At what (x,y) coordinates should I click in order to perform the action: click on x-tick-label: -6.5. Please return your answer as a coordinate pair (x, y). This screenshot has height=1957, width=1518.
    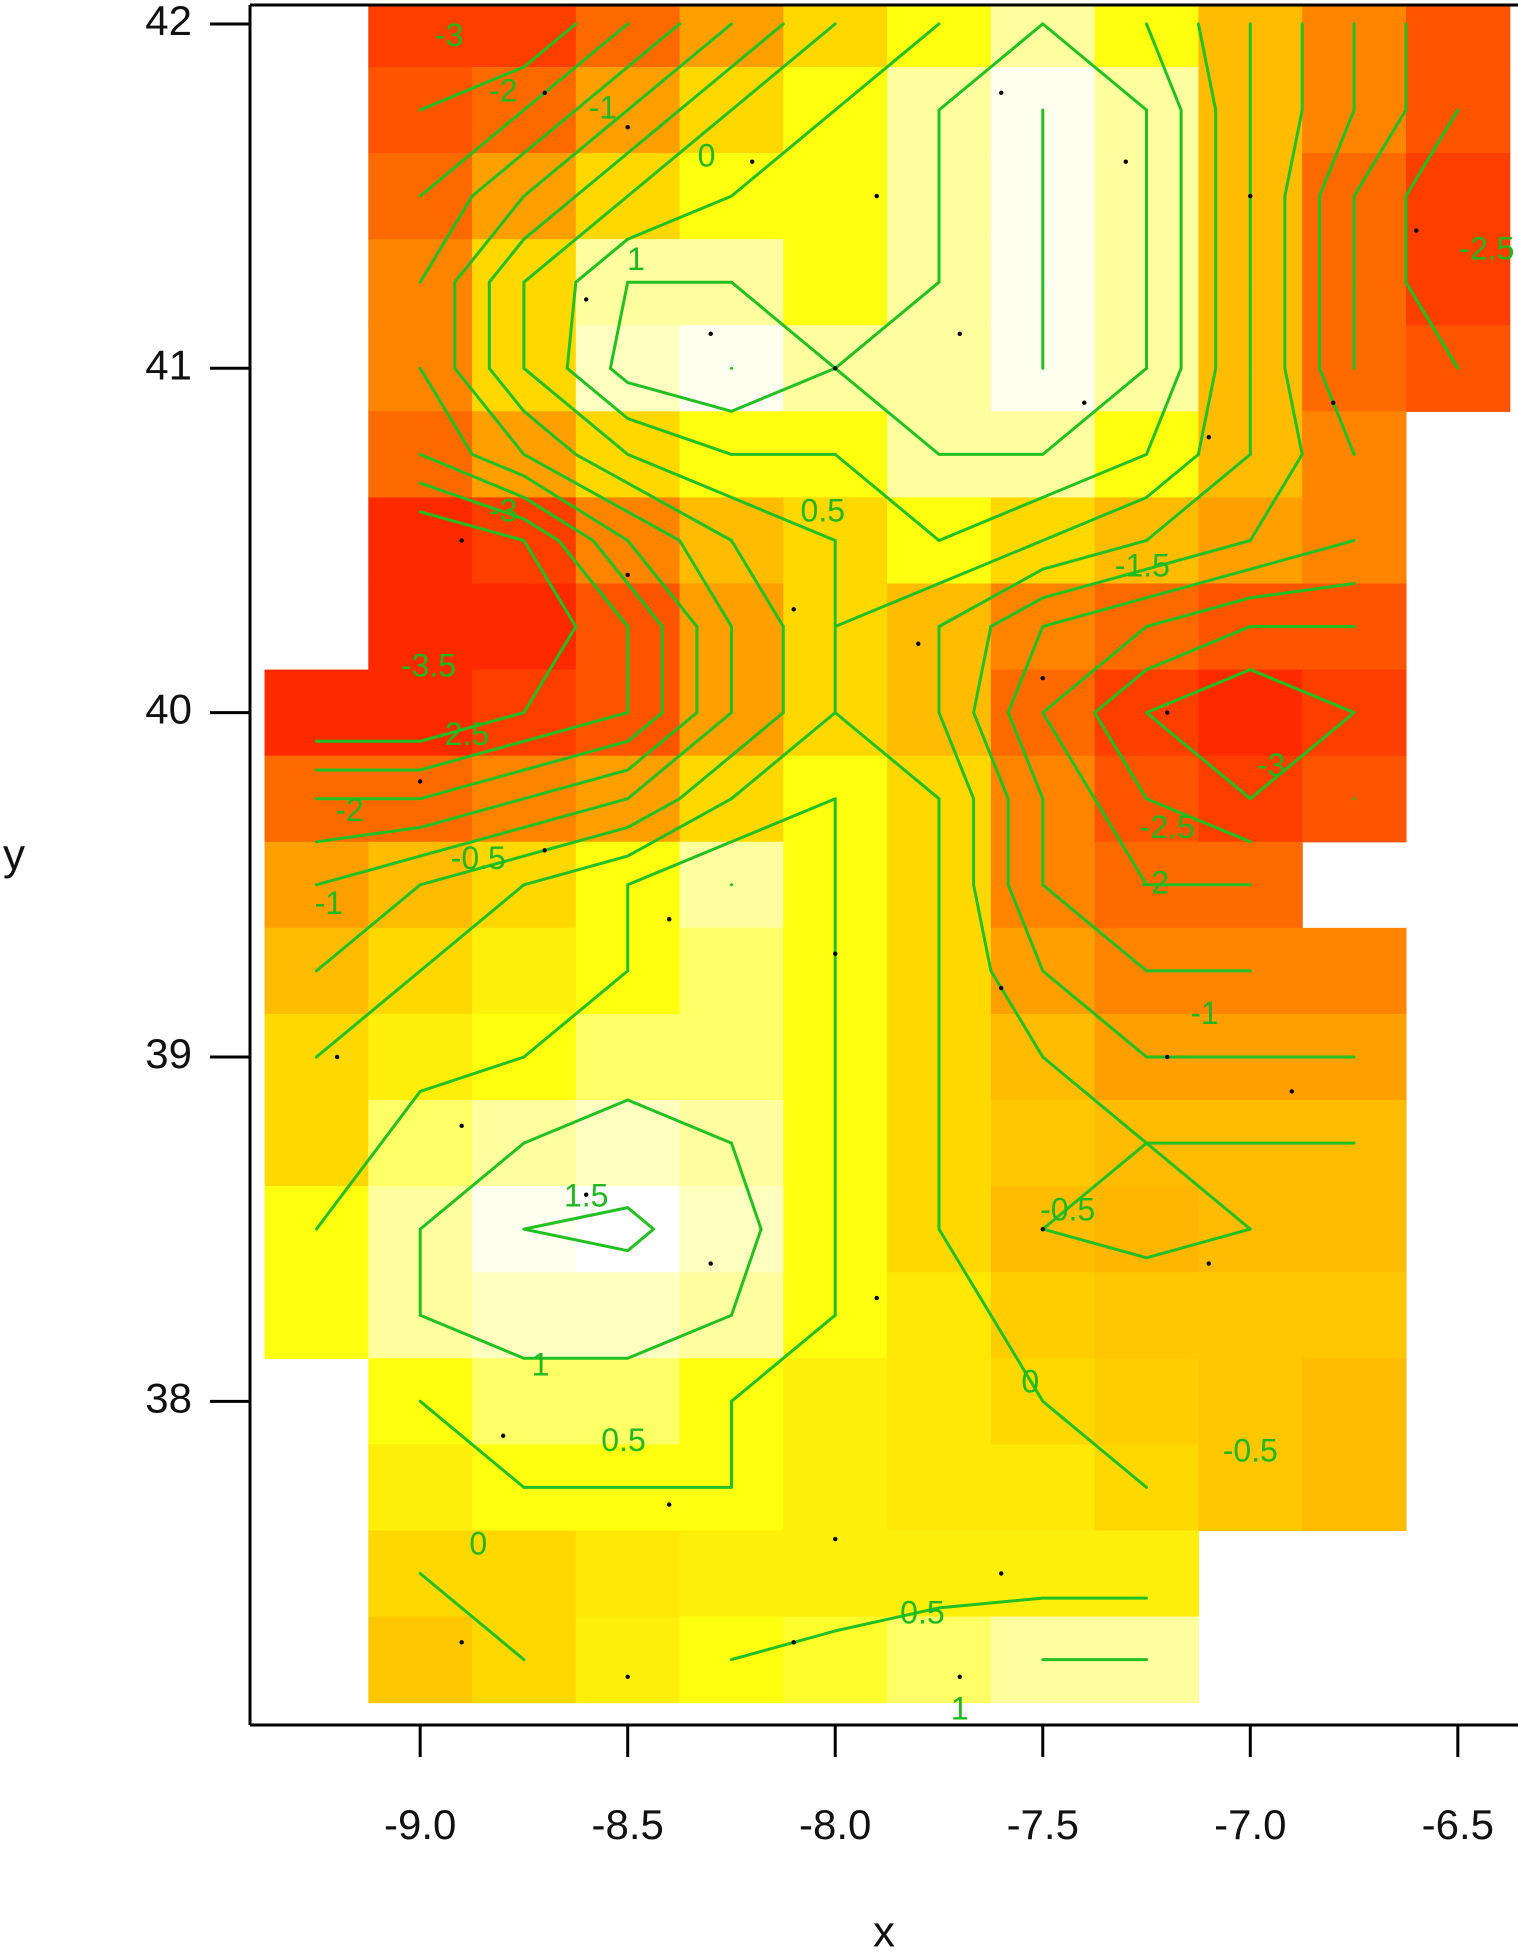
    Looking at the image, I should click on (1458, 1824).